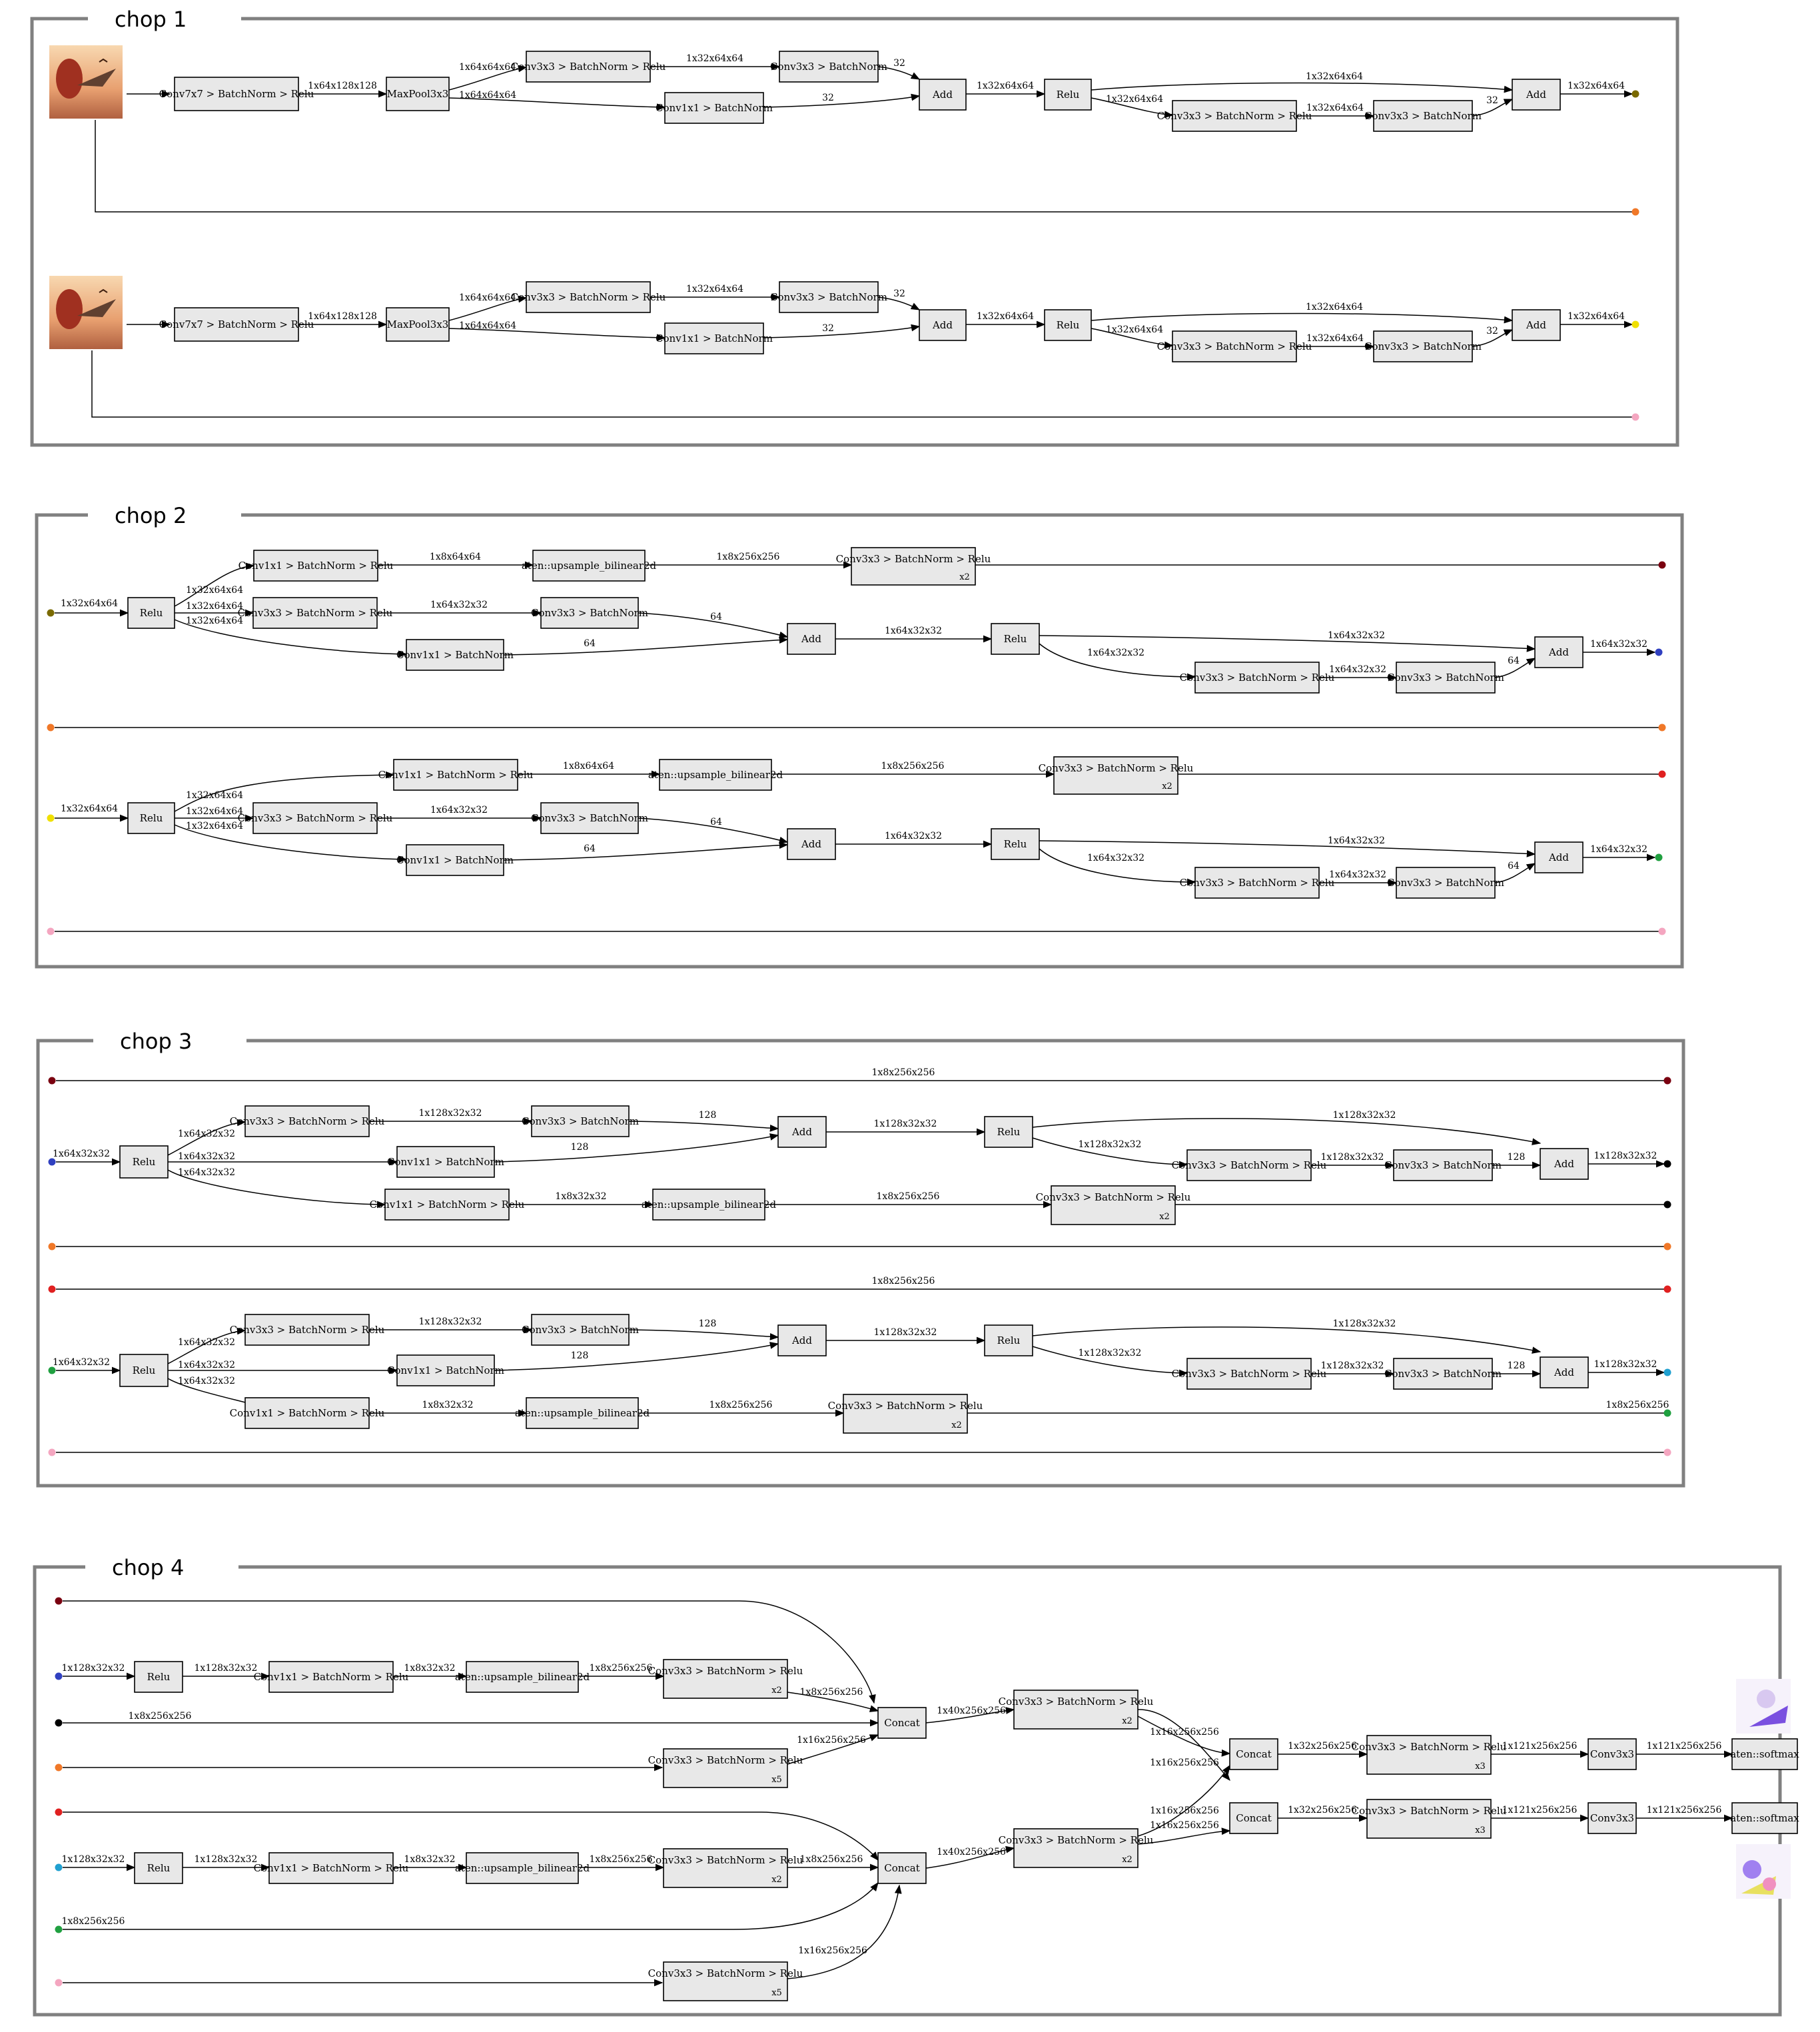 The height and width of the screenshot is (2032, 1820). Describe the element at coordinates (450, 1113) in the screenshot. I see `edge-label: 1x128x32x32` at that location.